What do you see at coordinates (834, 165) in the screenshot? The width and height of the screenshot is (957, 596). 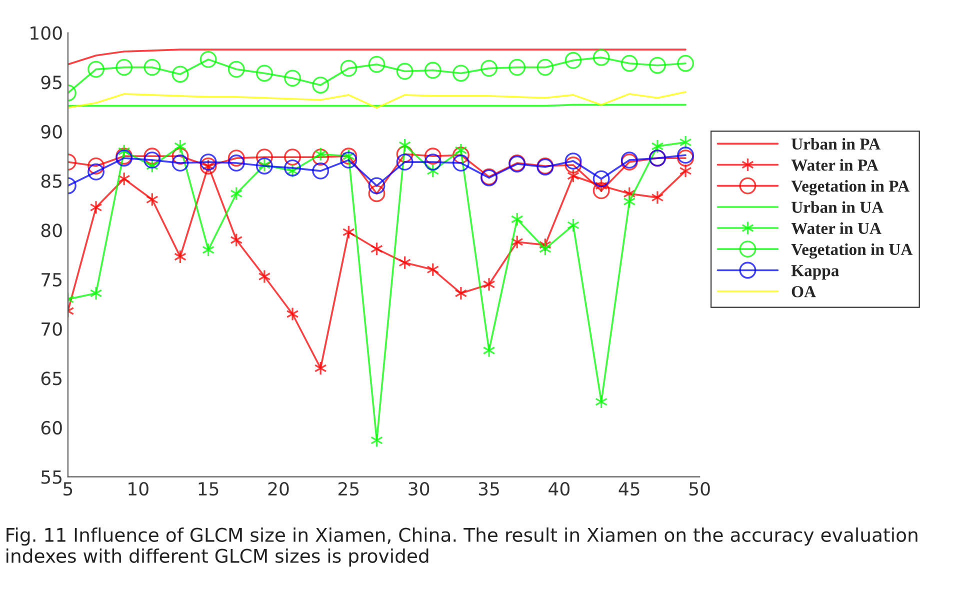 I see `legend-label: Water in PA` at bounding box center [834, 165].